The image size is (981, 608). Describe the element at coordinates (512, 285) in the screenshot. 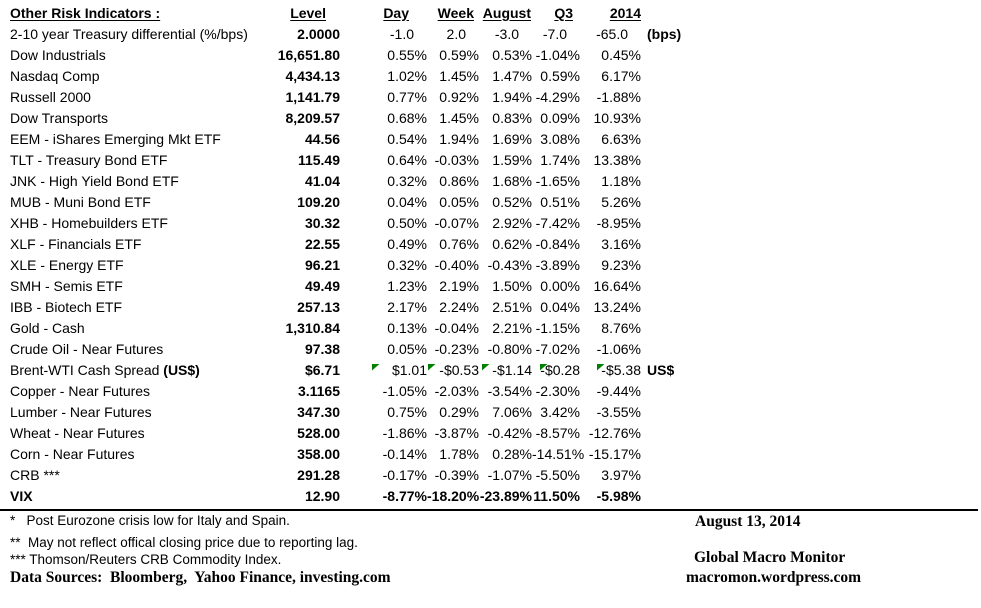

I see `august-value: 1.50%` at that location.